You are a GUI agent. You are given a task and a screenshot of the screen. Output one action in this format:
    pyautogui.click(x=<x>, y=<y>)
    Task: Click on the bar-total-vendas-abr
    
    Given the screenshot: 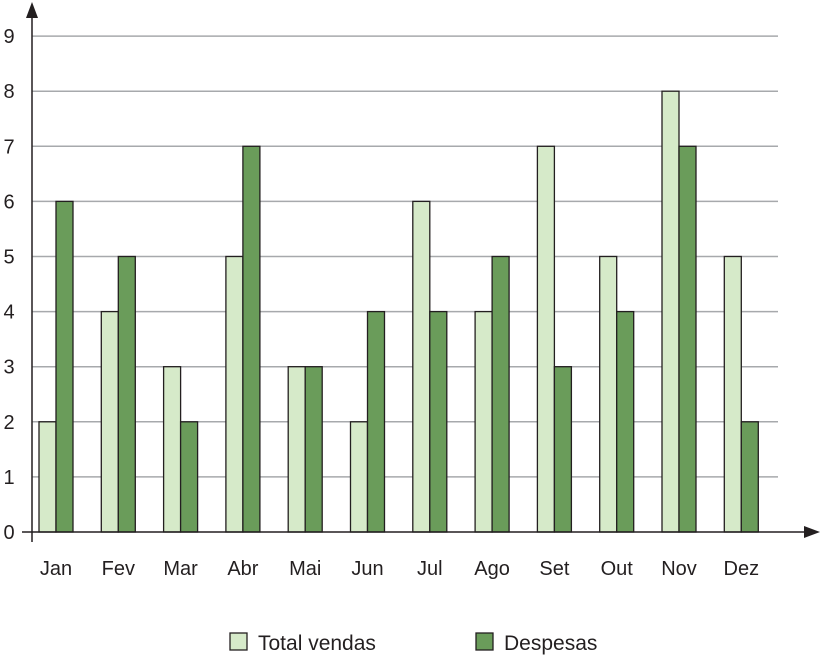 What is the action you would take?
    pyautogui.click(x=234, y=394)
    